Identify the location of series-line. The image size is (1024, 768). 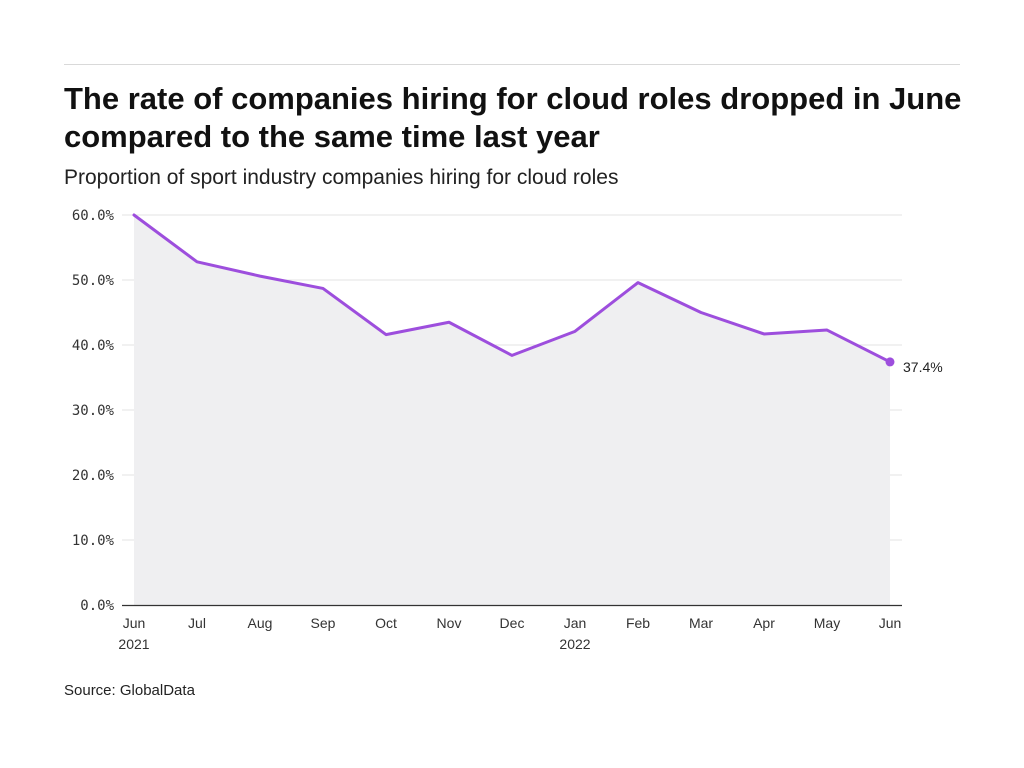
(512, 288).